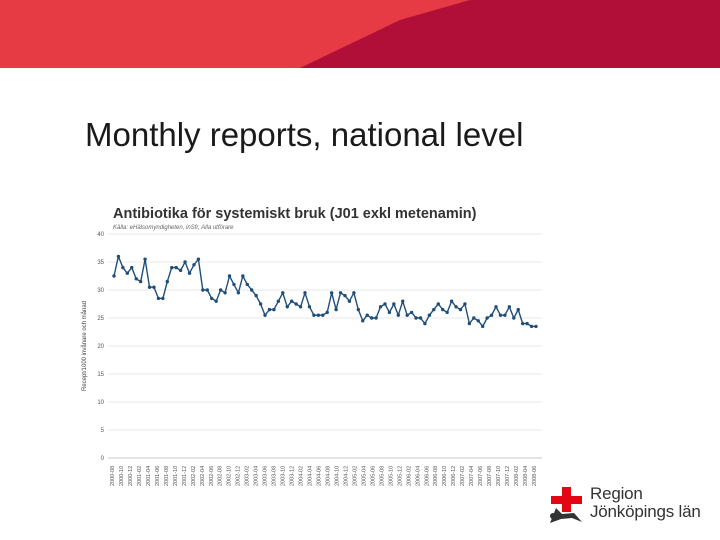  Describe the element at coordinates (103, 431) in the screenshot. I see `y-tick-label: 5` at that location.